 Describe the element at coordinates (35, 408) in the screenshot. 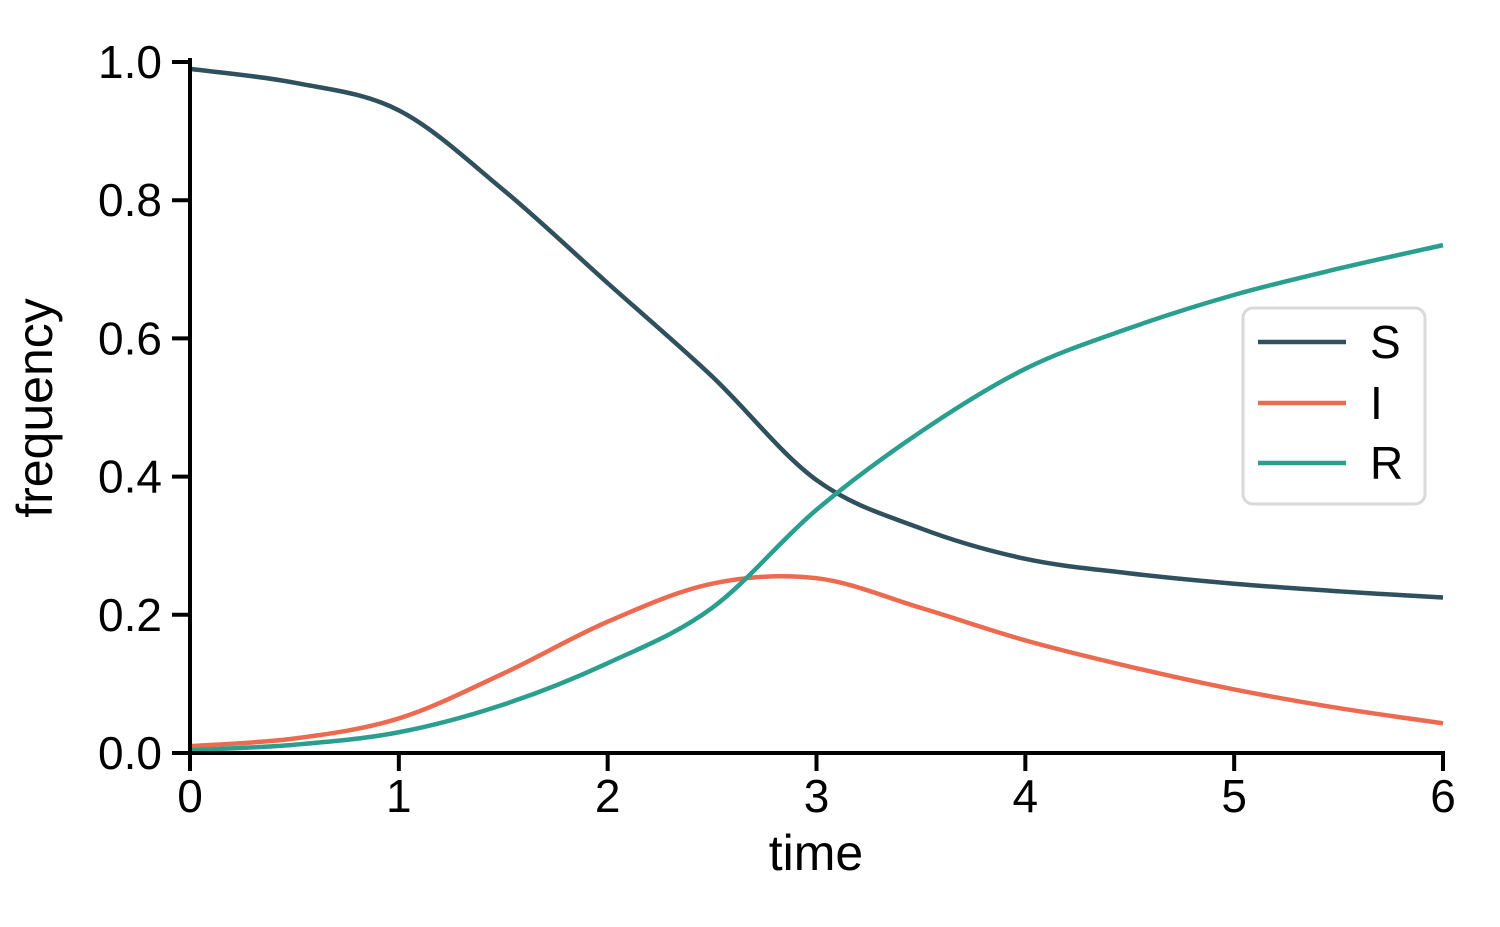

I see `y-axis-label: frequency` at that location.